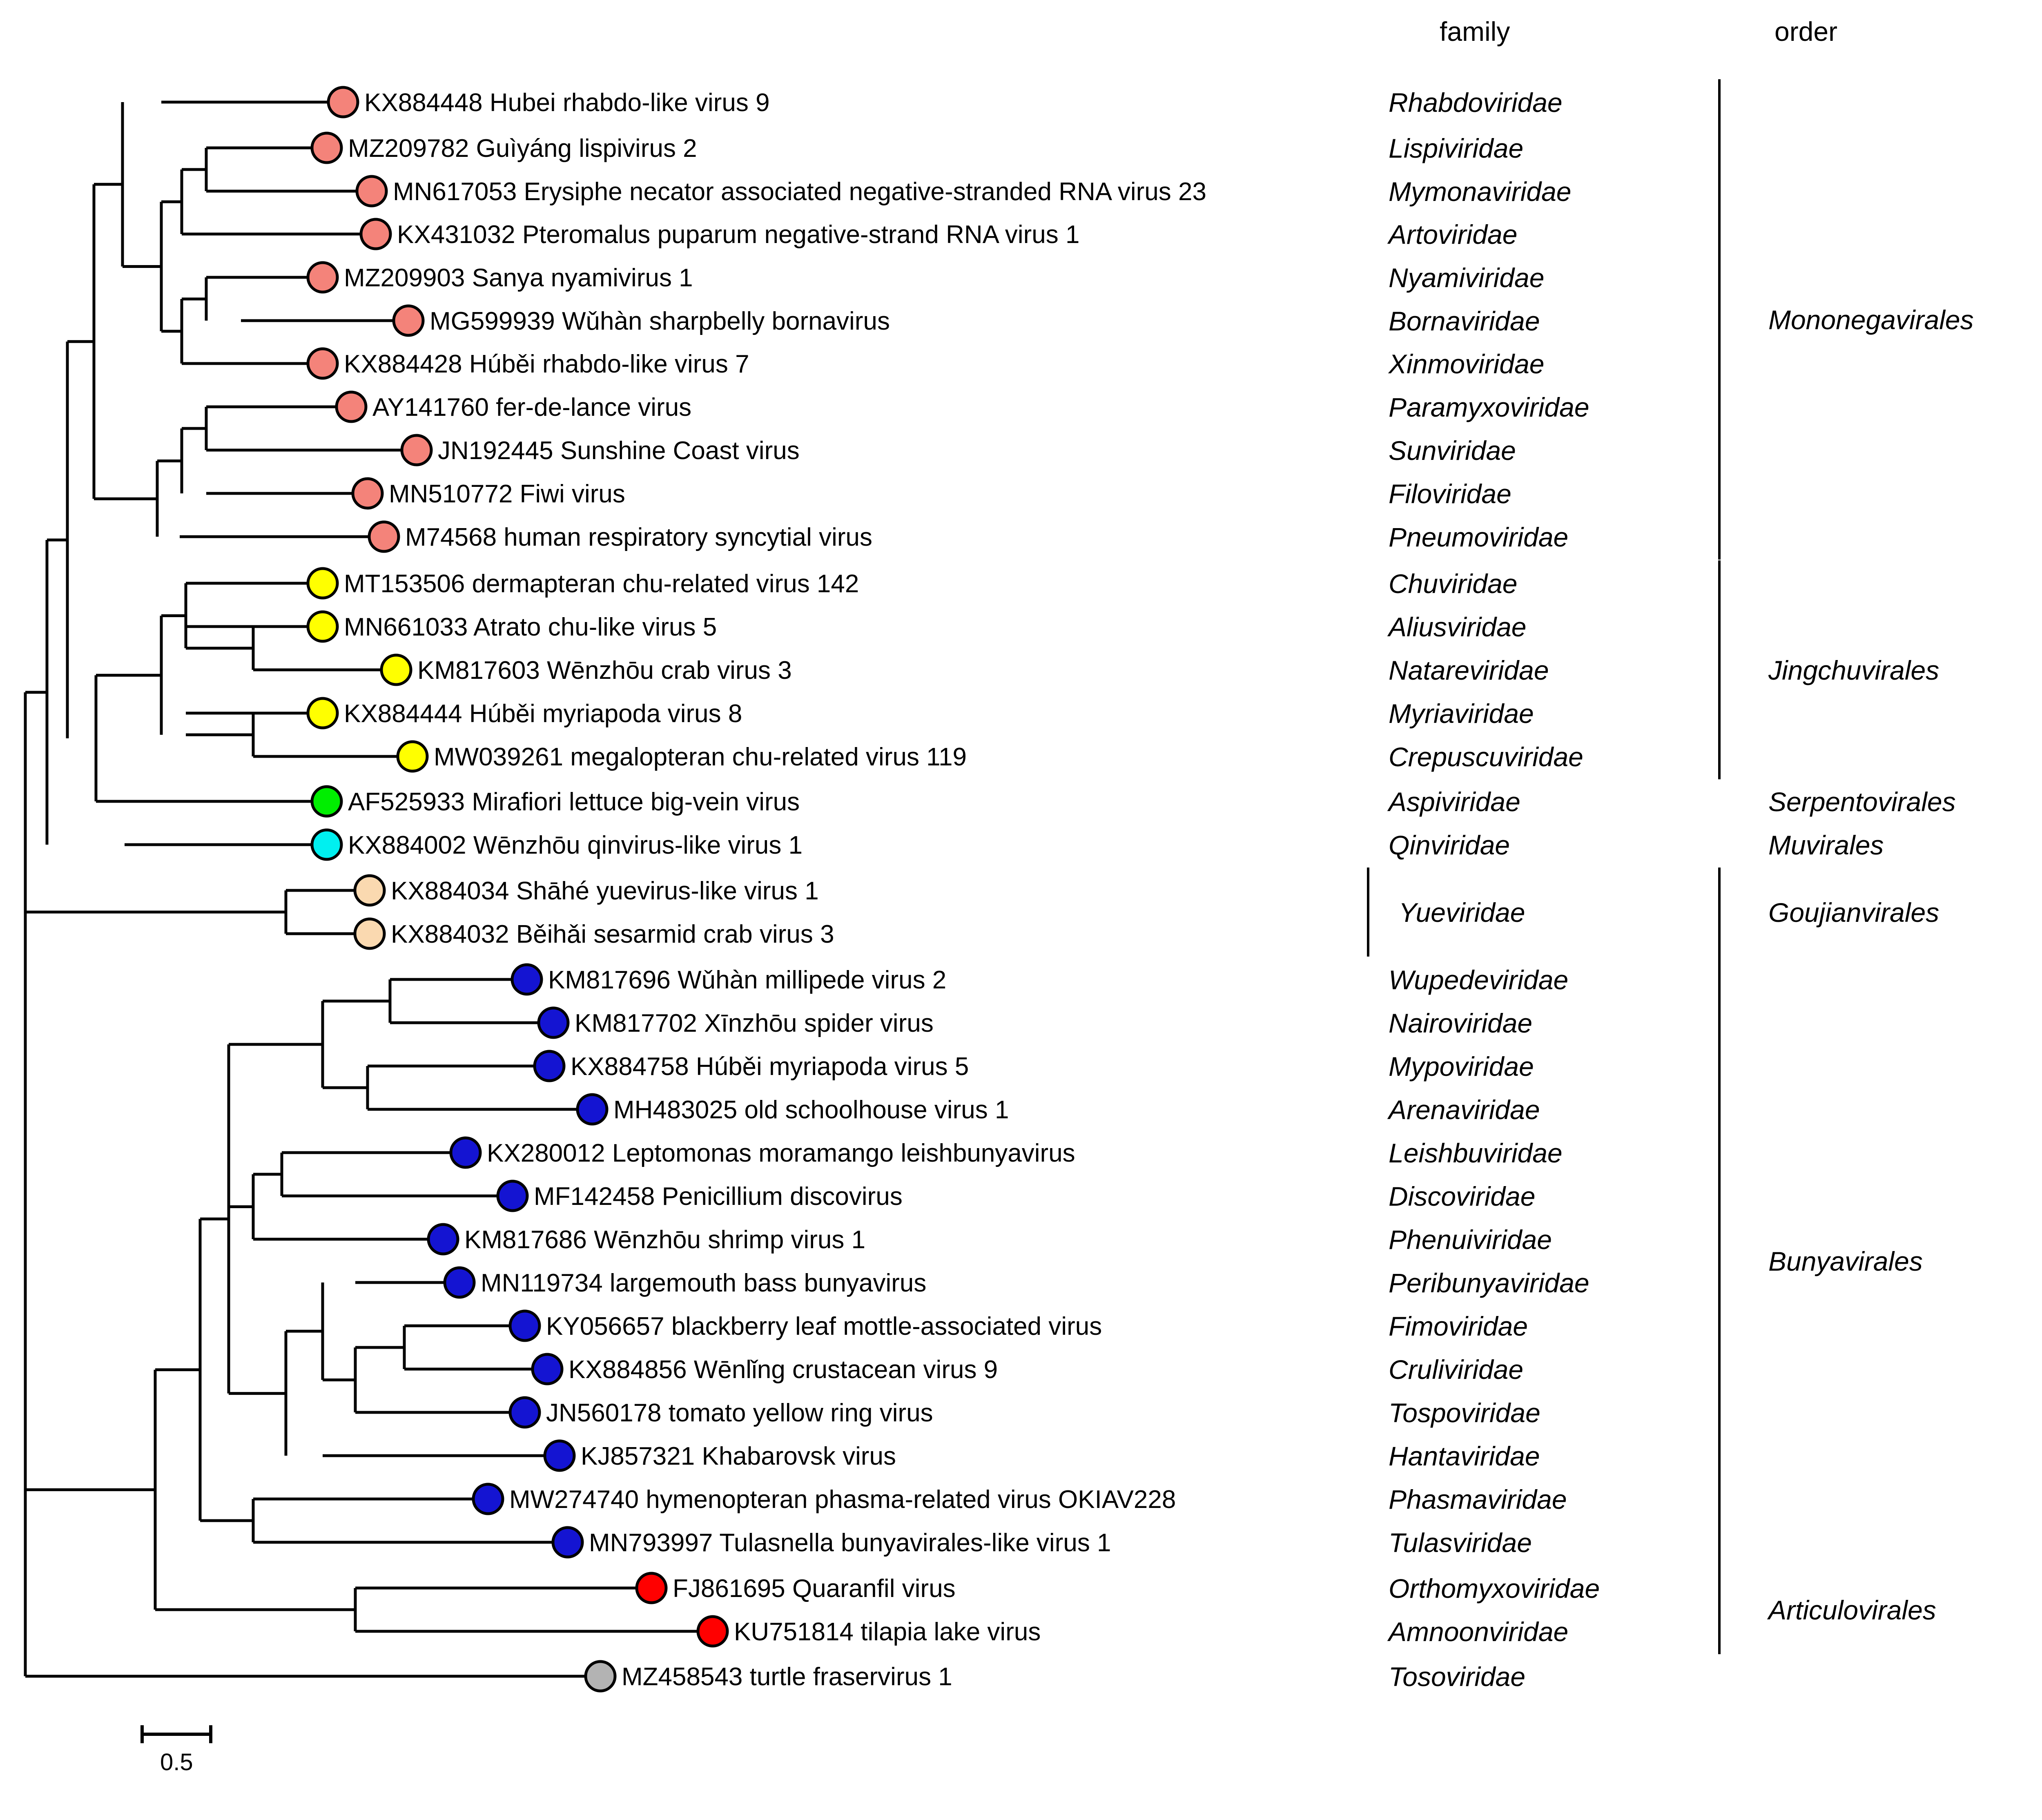 This screenshot has width=2042, height=1820. What do you see at coordinates (1494, 1589) in the screenshot?
I see `family-label: Orthomyxoviridae` at bounding box center [1494, 1589].